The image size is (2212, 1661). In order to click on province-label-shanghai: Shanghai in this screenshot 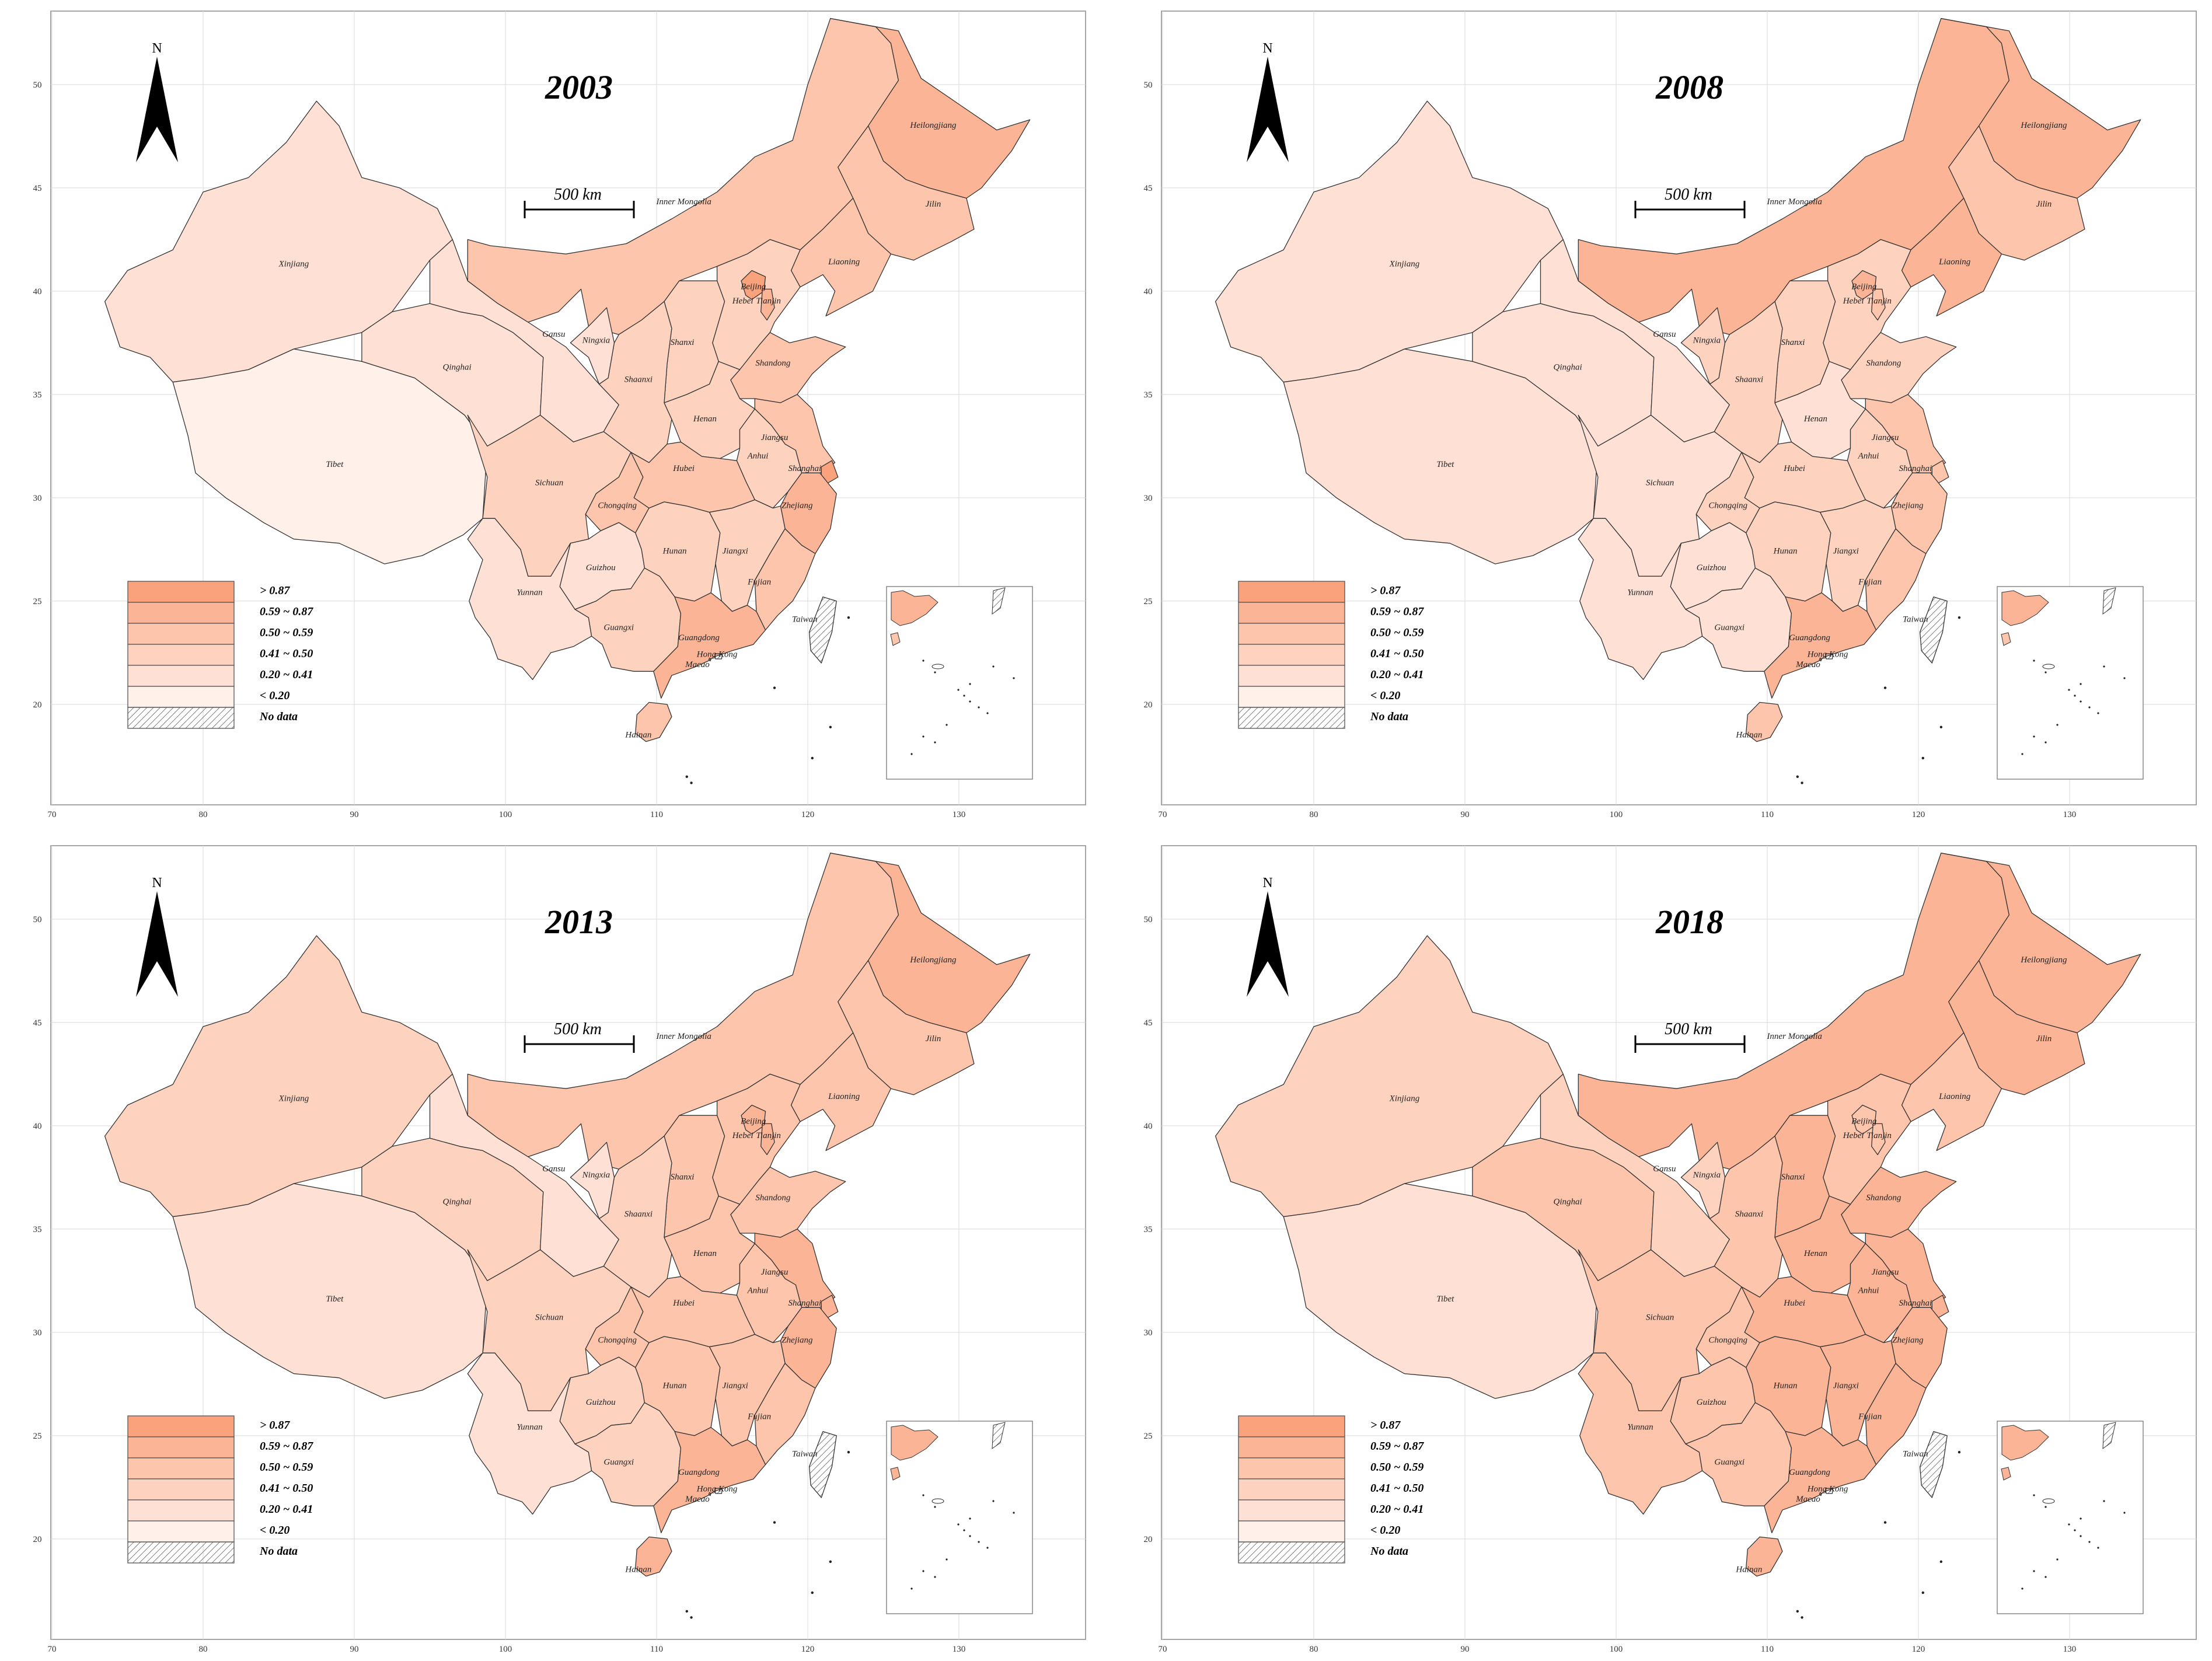, I will do `click(1915, 1303)`.